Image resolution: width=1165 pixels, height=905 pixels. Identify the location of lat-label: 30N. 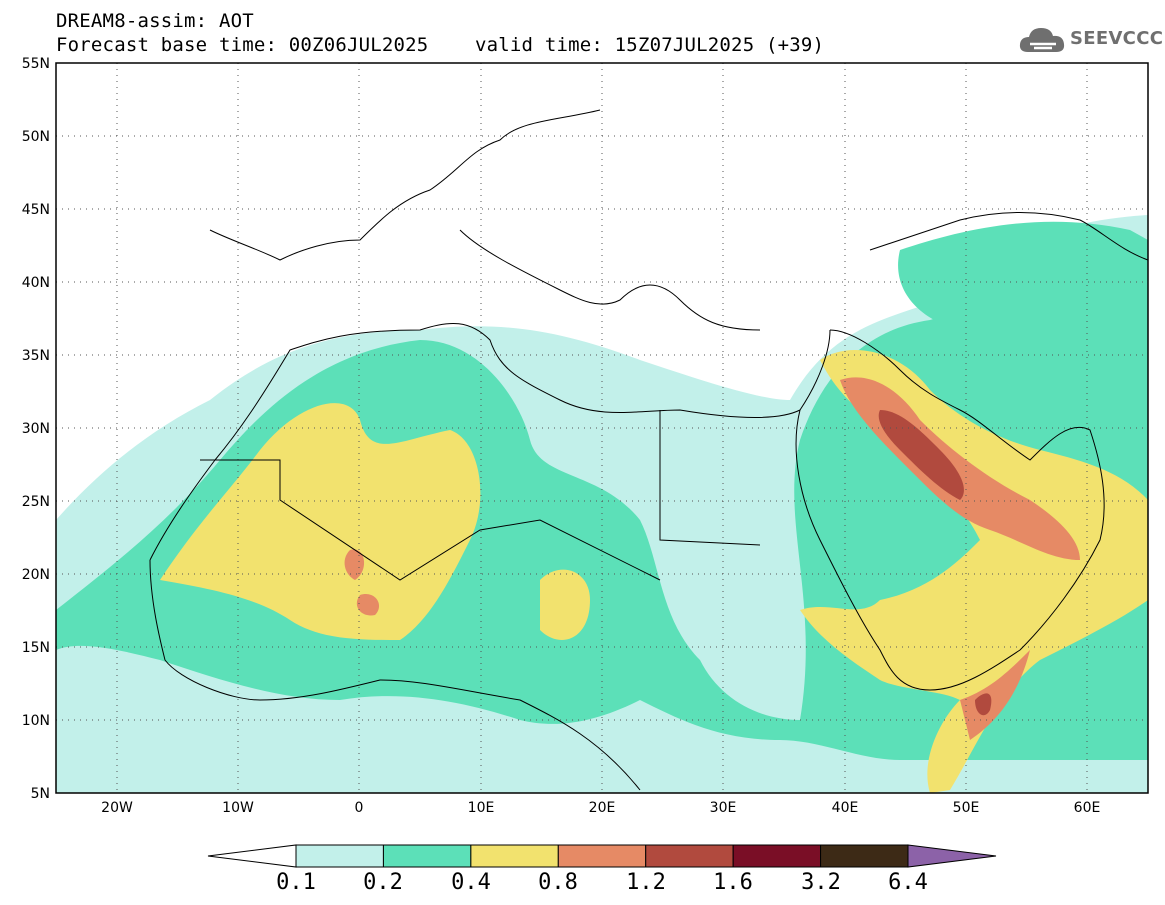
(36, 429).